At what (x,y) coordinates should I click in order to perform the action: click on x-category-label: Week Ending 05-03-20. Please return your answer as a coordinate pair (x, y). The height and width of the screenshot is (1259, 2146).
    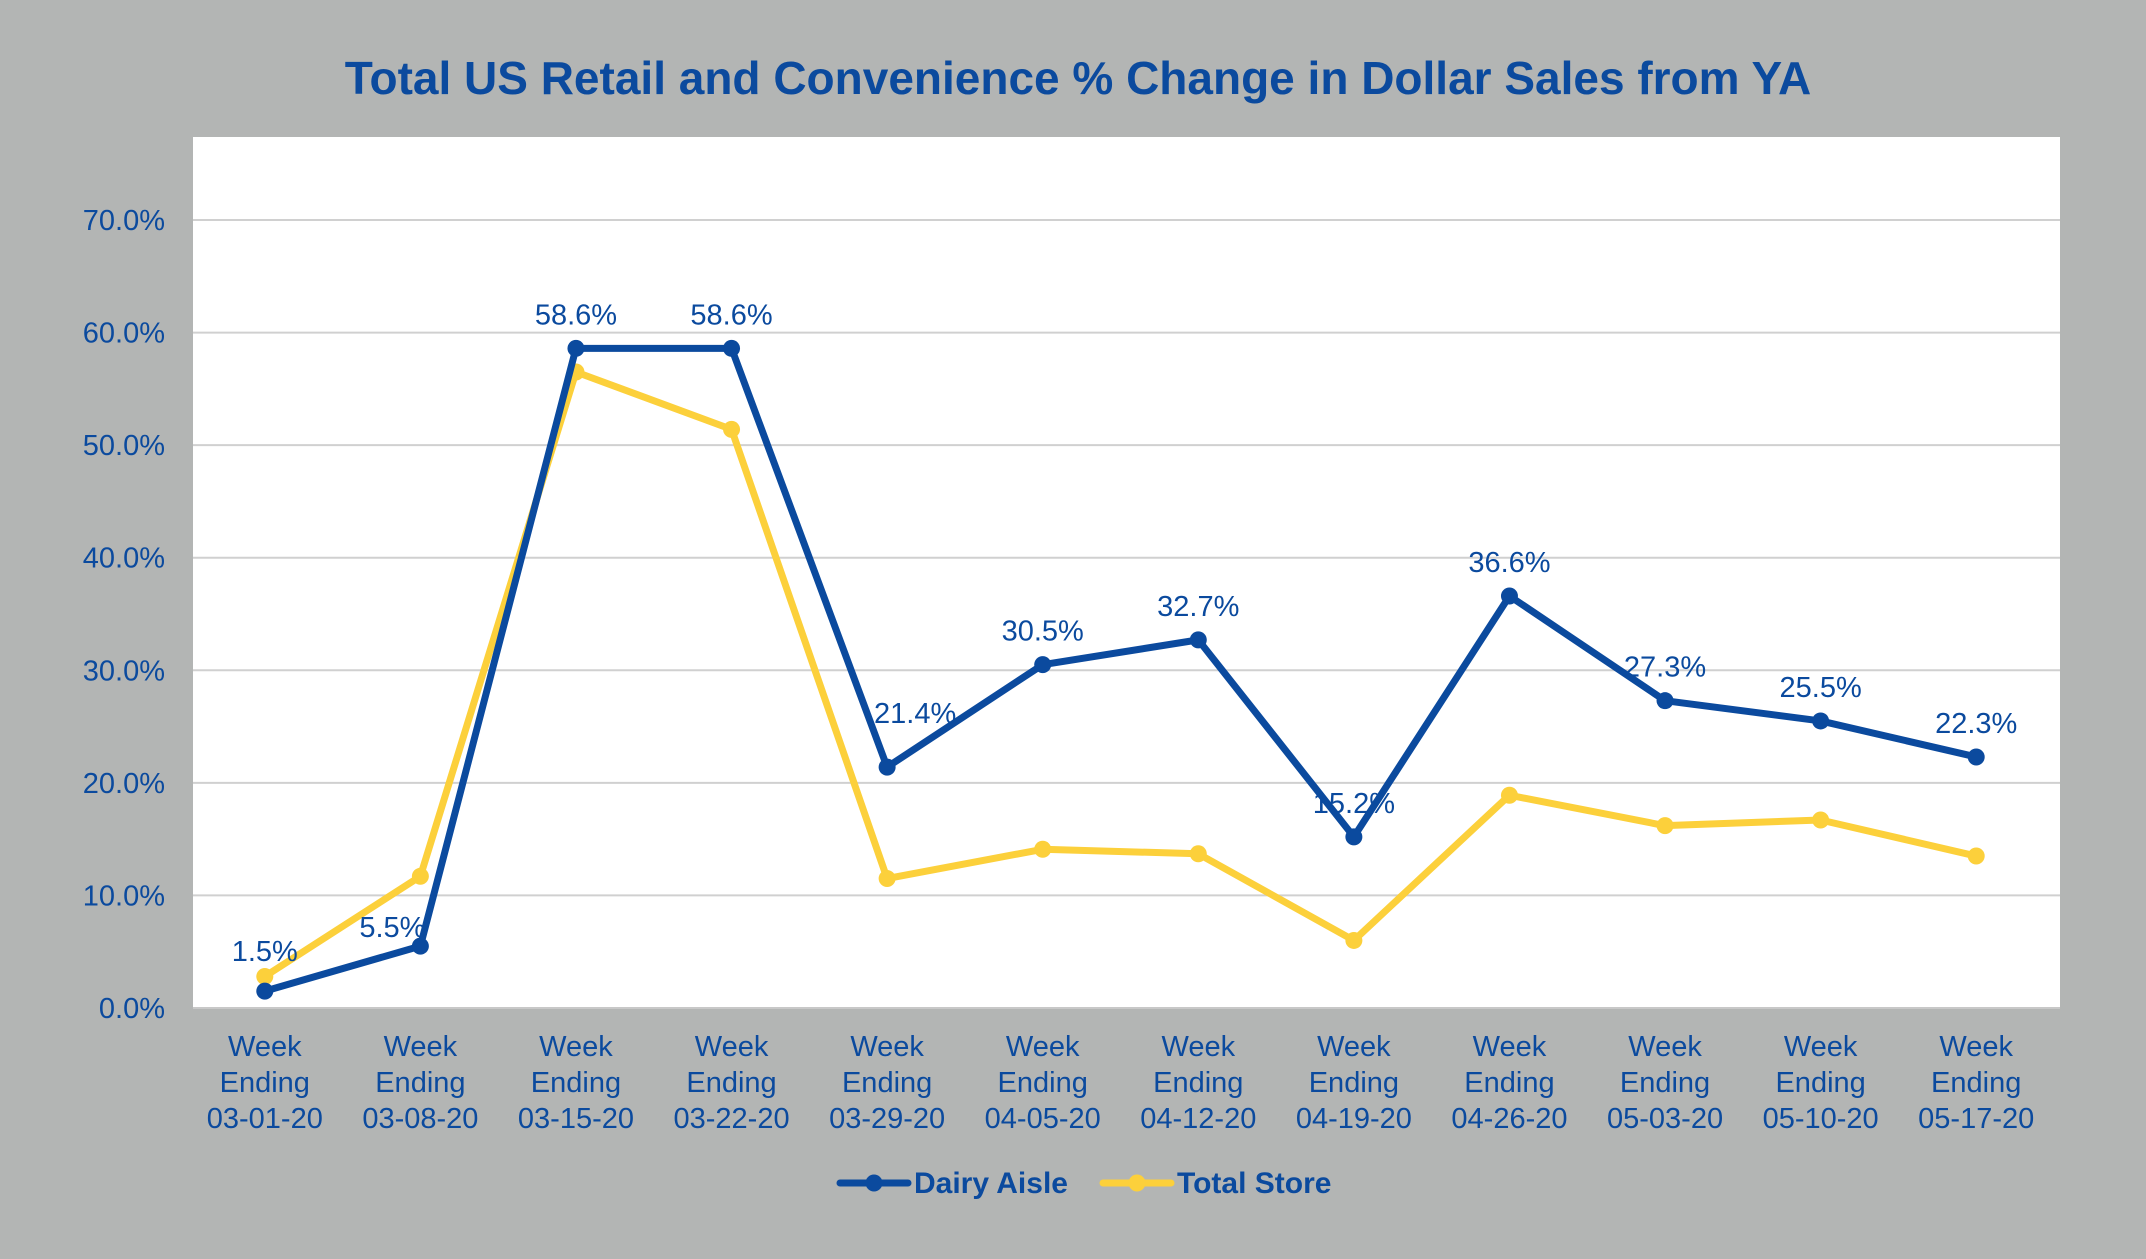
    Looking at the image, I should click on (1665, 1083).